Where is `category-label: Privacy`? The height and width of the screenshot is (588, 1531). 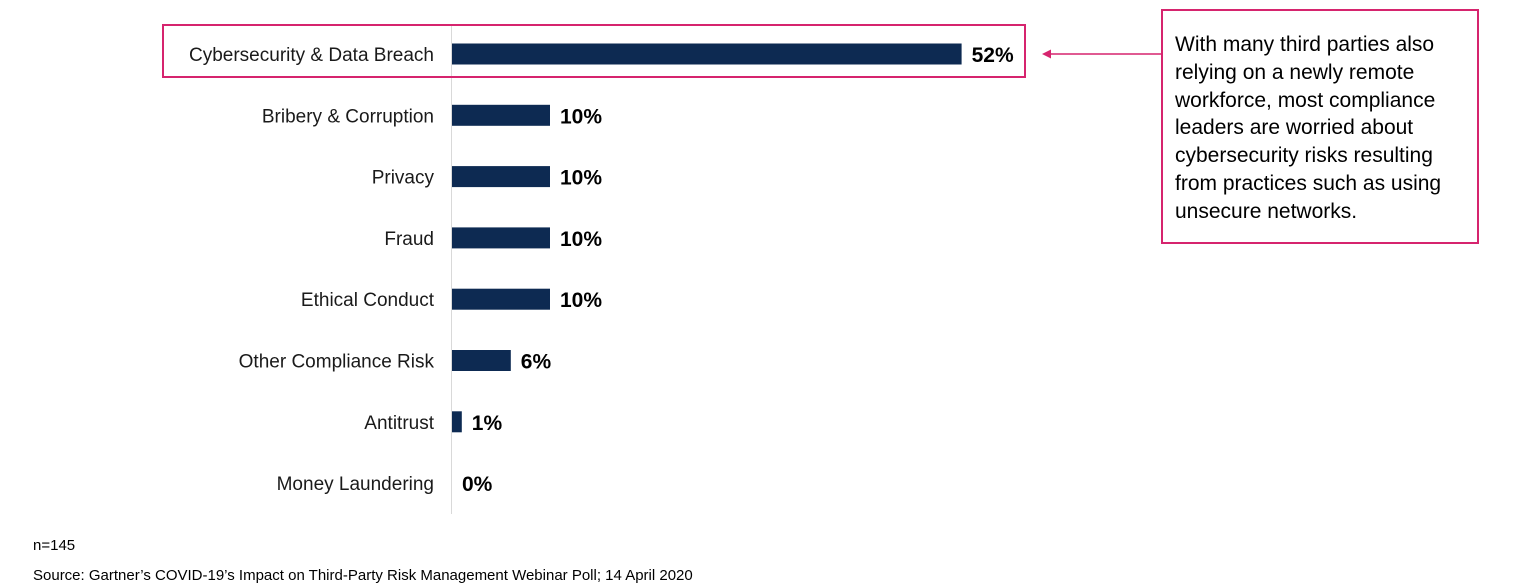
category-label: Privacy is located at coordinates (403, 178).